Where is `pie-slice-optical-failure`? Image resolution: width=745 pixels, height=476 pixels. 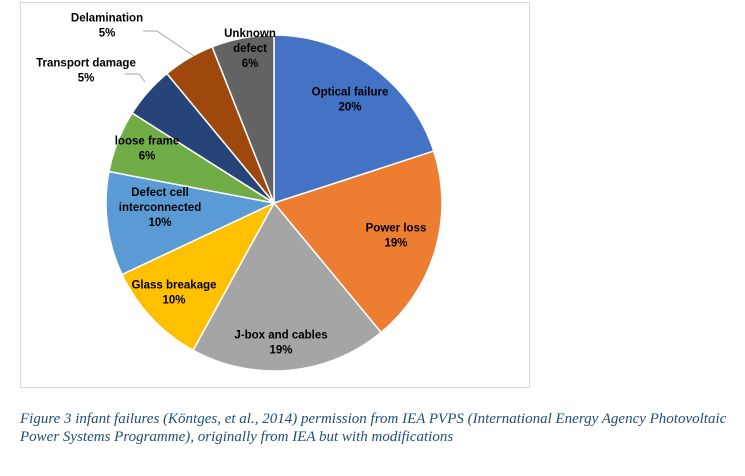
pie-slice-optical-failure is located at coordinates (354, 119).